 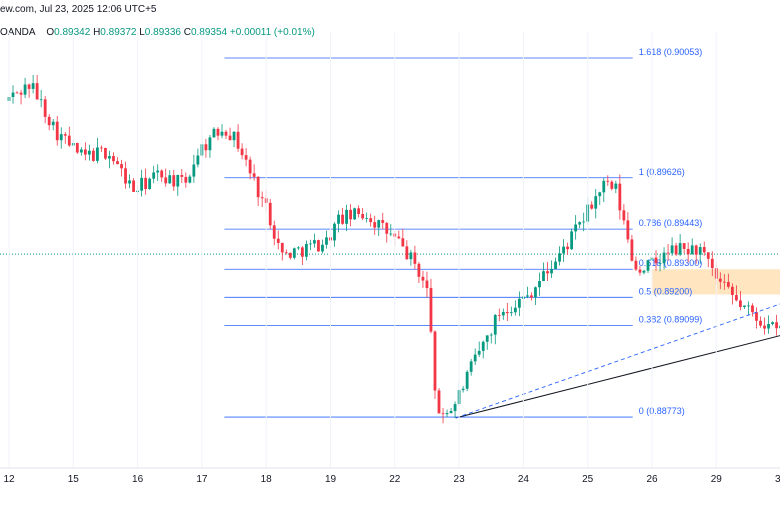 I want to click on x-tick-label: 19, so click(x=331, y=479).